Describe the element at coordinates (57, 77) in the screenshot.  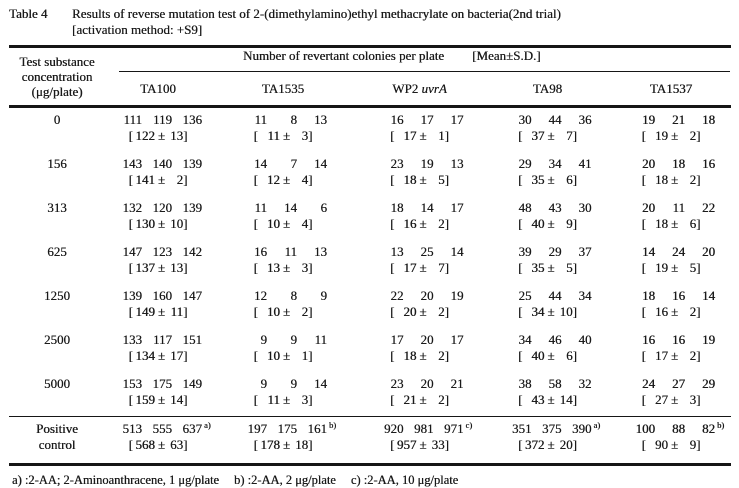
I see `concentration-header: Test substance concentration (μg/plate)` at that location.